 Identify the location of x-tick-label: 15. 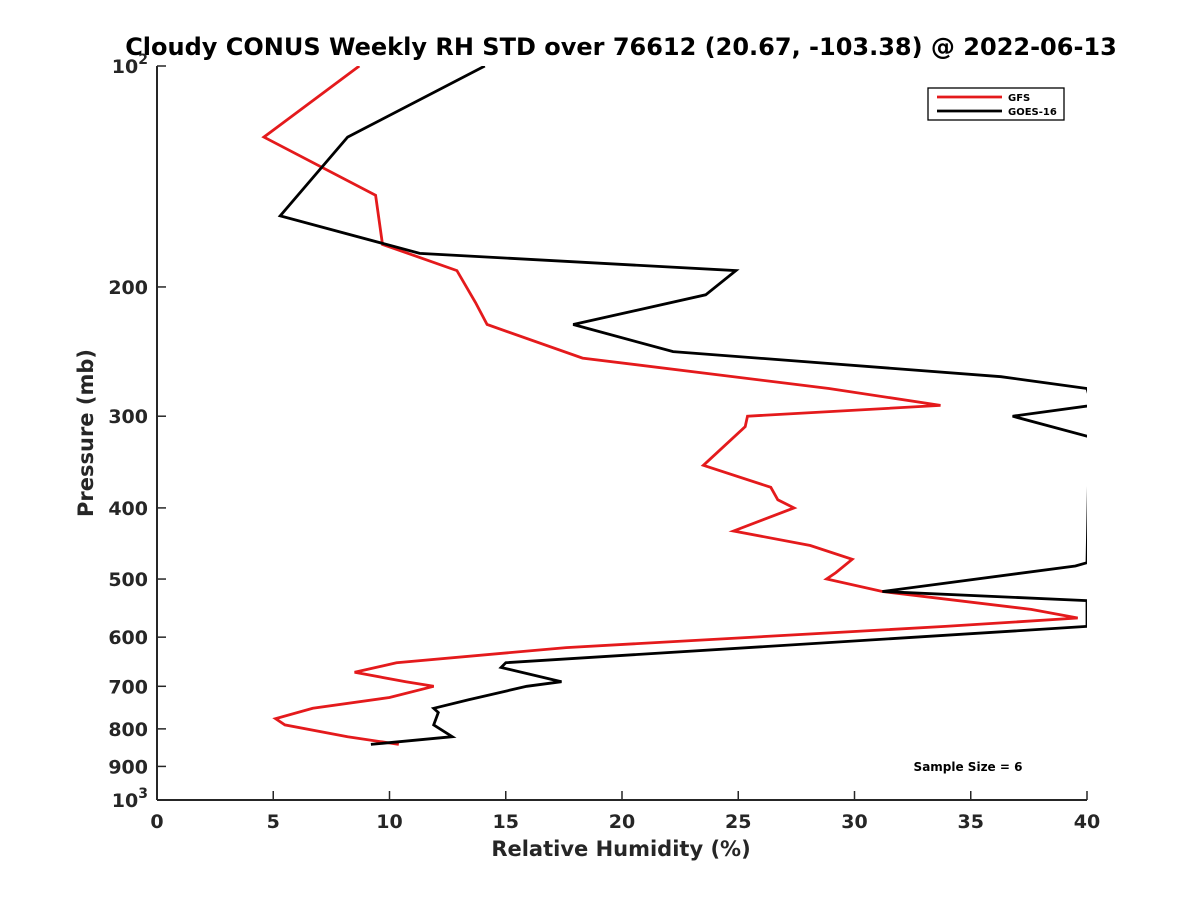
(506, 822).